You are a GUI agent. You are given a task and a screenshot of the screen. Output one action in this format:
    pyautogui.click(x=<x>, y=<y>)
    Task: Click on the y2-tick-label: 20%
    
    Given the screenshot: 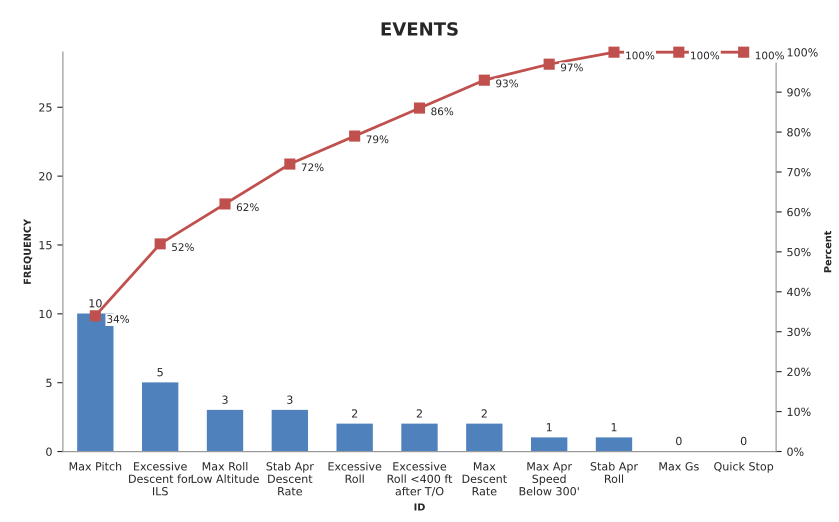 What is the action you would take?
    pyautogui.click(x=799, y=372)
    